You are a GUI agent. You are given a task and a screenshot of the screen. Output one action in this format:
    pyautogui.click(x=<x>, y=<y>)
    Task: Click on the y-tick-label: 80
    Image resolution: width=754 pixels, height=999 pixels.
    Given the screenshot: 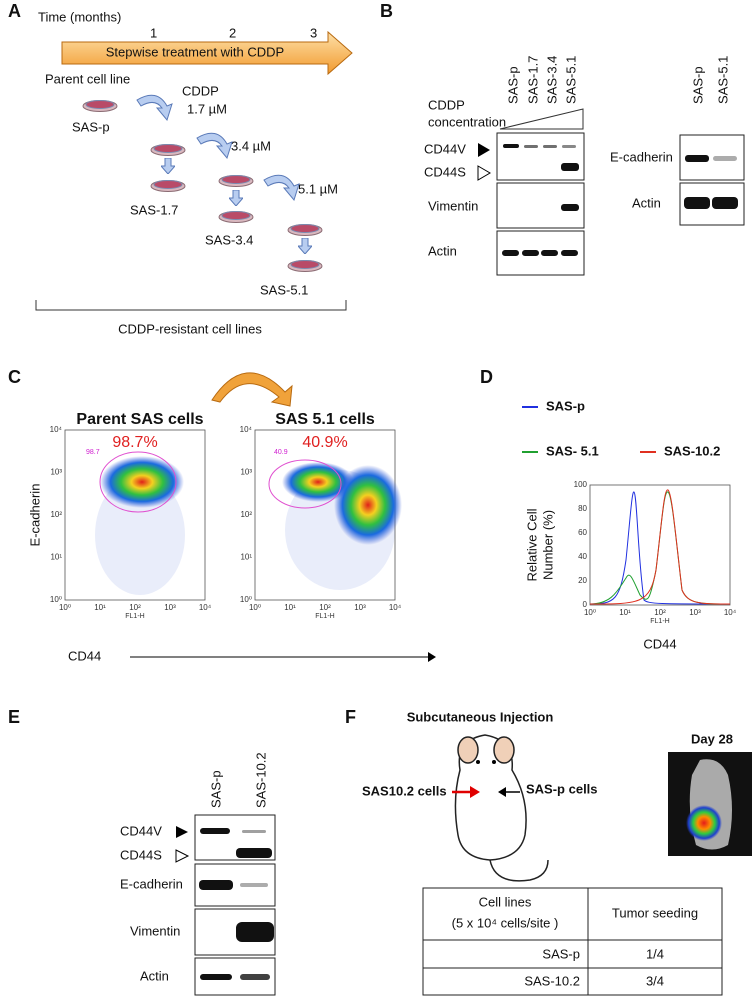 What is the action you would take?
    pyautogui.click(x=582, y=508)
    